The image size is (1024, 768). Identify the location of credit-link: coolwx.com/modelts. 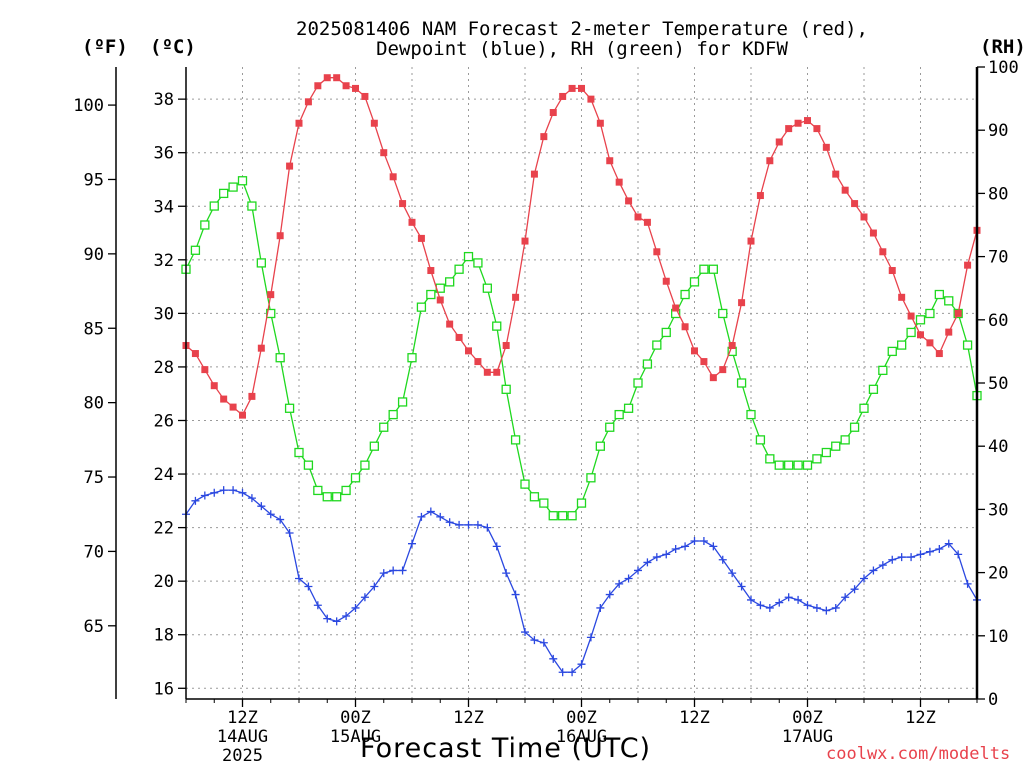
(918, 754).